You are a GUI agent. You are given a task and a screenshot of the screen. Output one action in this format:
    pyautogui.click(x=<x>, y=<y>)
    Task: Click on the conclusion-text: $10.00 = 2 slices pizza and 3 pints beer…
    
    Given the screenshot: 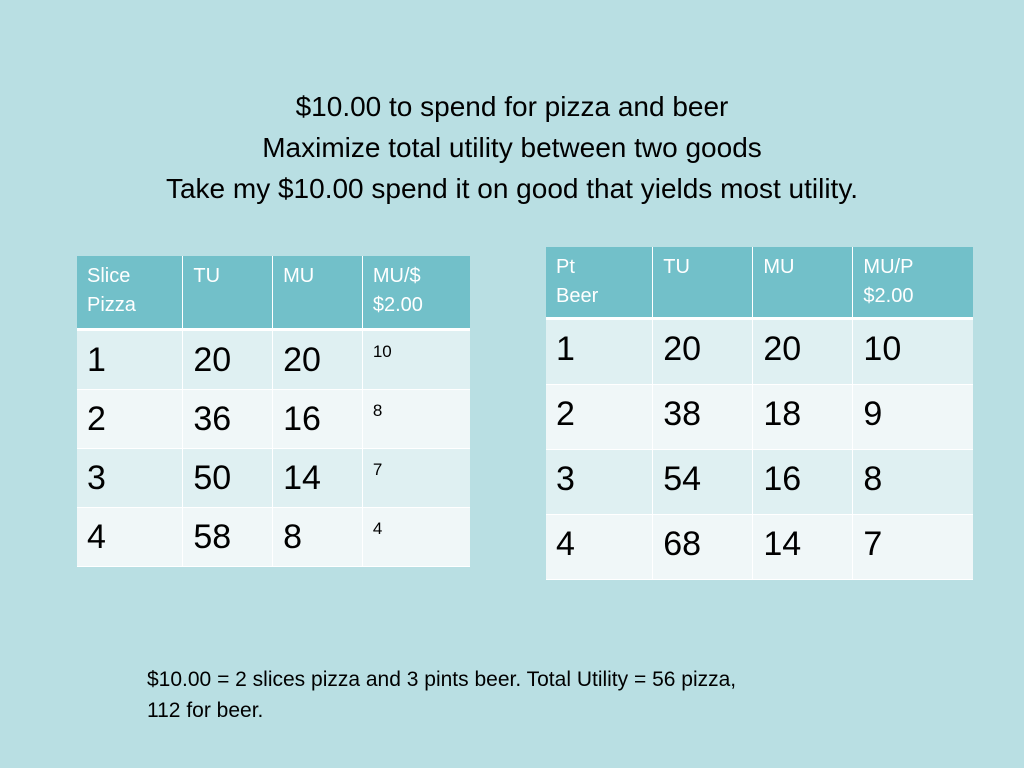 What is the action you would take?
    pyautogui.click(x=527, y=695)
    